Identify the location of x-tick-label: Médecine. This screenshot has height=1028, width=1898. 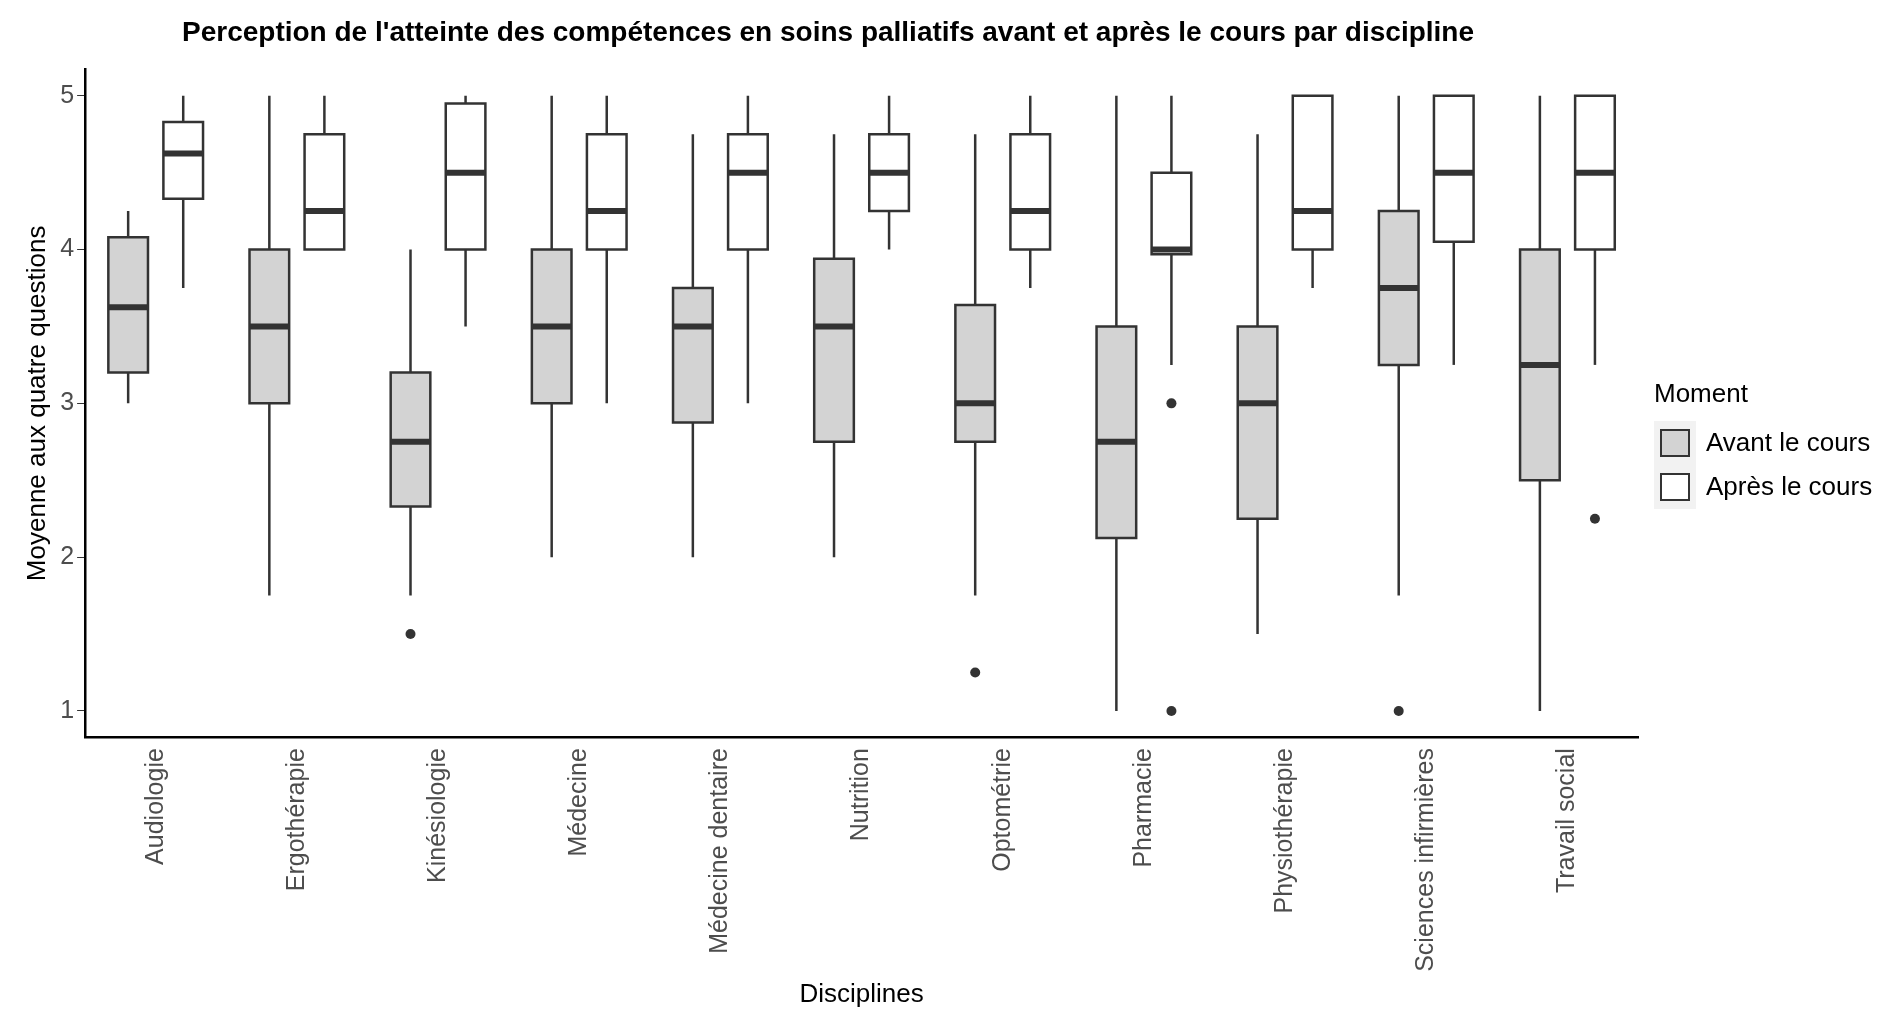
(577, 802).